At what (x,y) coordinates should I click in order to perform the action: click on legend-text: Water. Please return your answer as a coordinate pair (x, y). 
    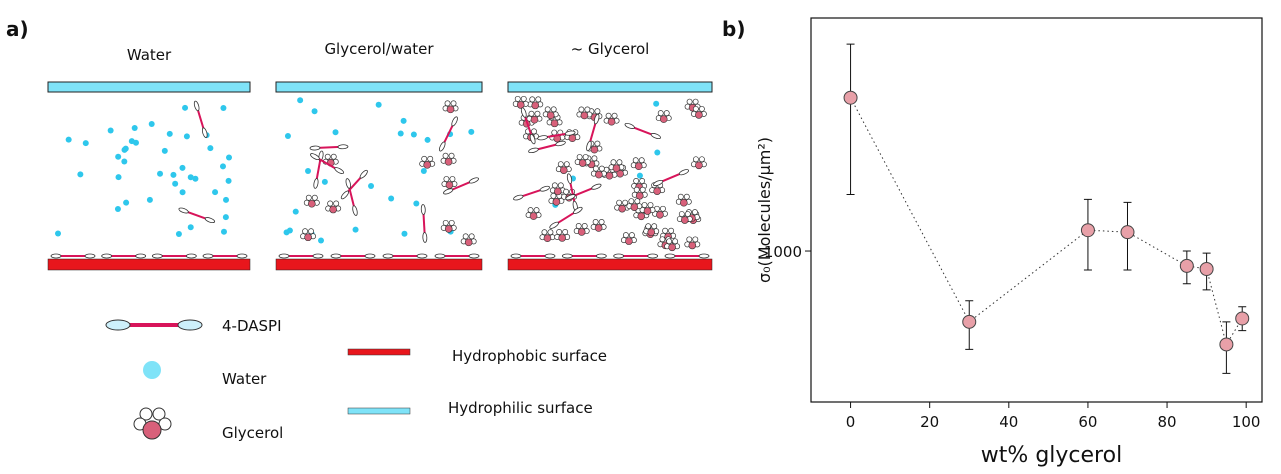
    Looking at the image, I should click on (244, 379).